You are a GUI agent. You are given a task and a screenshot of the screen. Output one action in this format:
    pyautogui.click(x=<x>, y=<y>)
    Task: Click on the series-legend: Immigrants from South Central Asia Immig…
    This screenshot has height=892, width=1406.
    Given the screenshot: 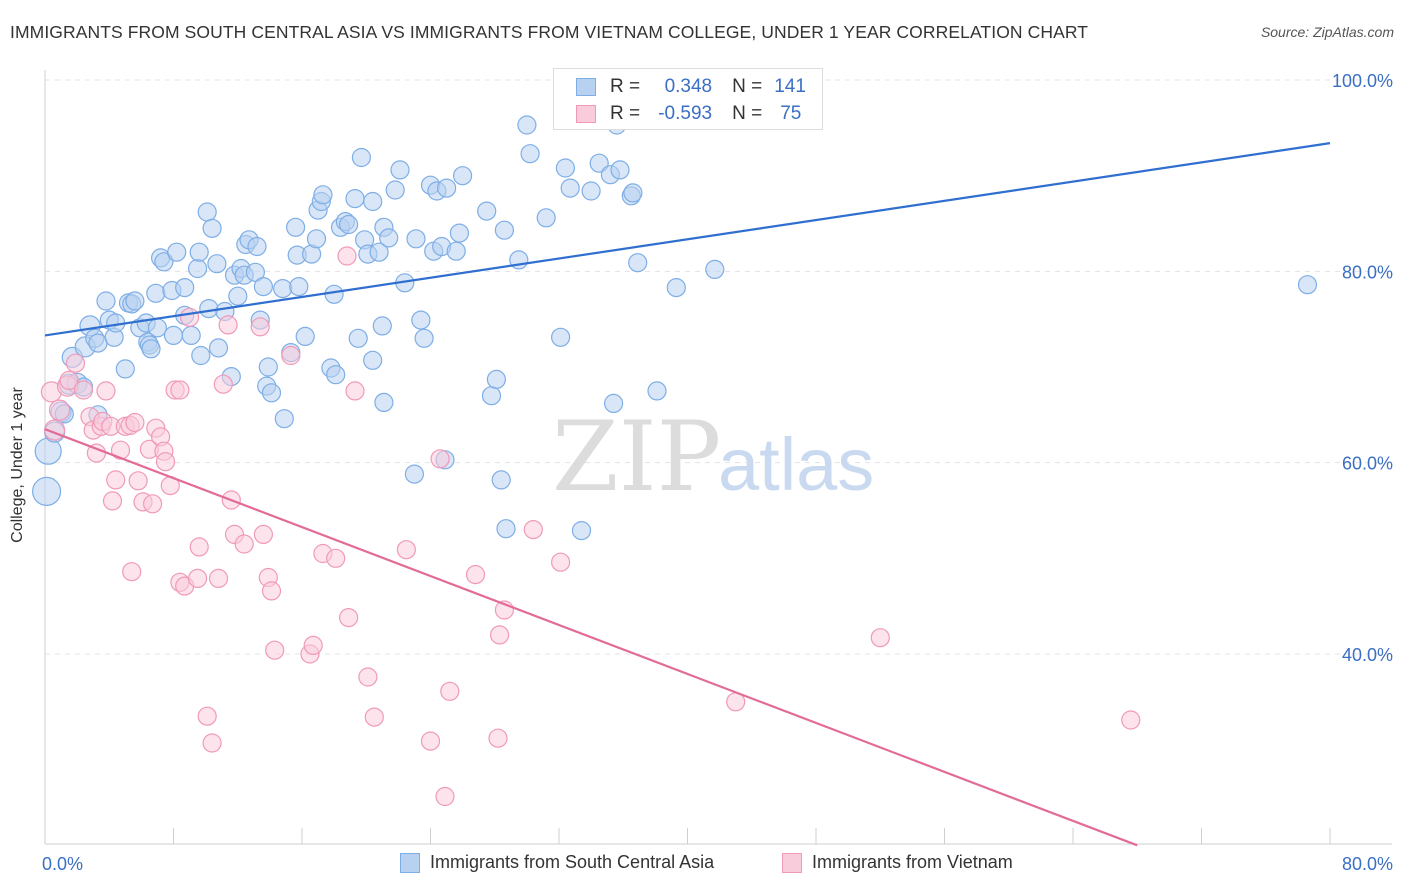 What is the action you would take?
    pyautogui.click(x=703, y=865)
    